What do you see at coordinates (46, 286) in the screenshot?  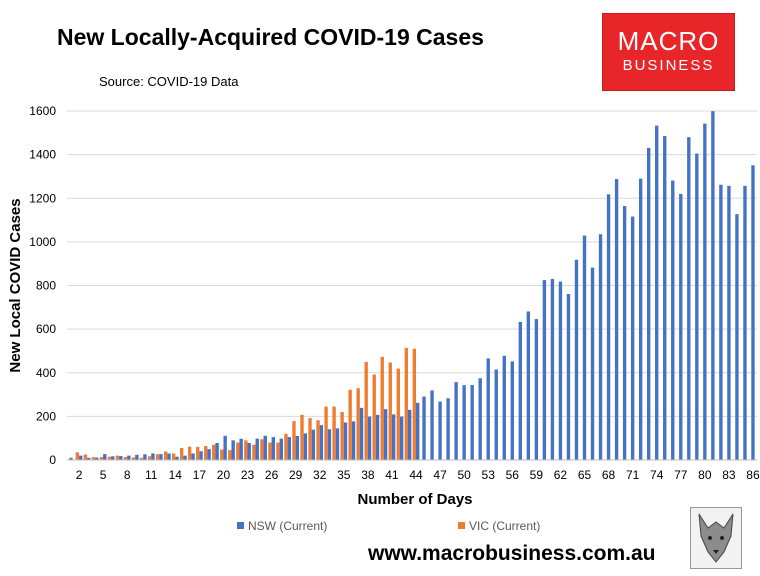 I see `y-tick-label: 800` at bounding box center [46, 286].